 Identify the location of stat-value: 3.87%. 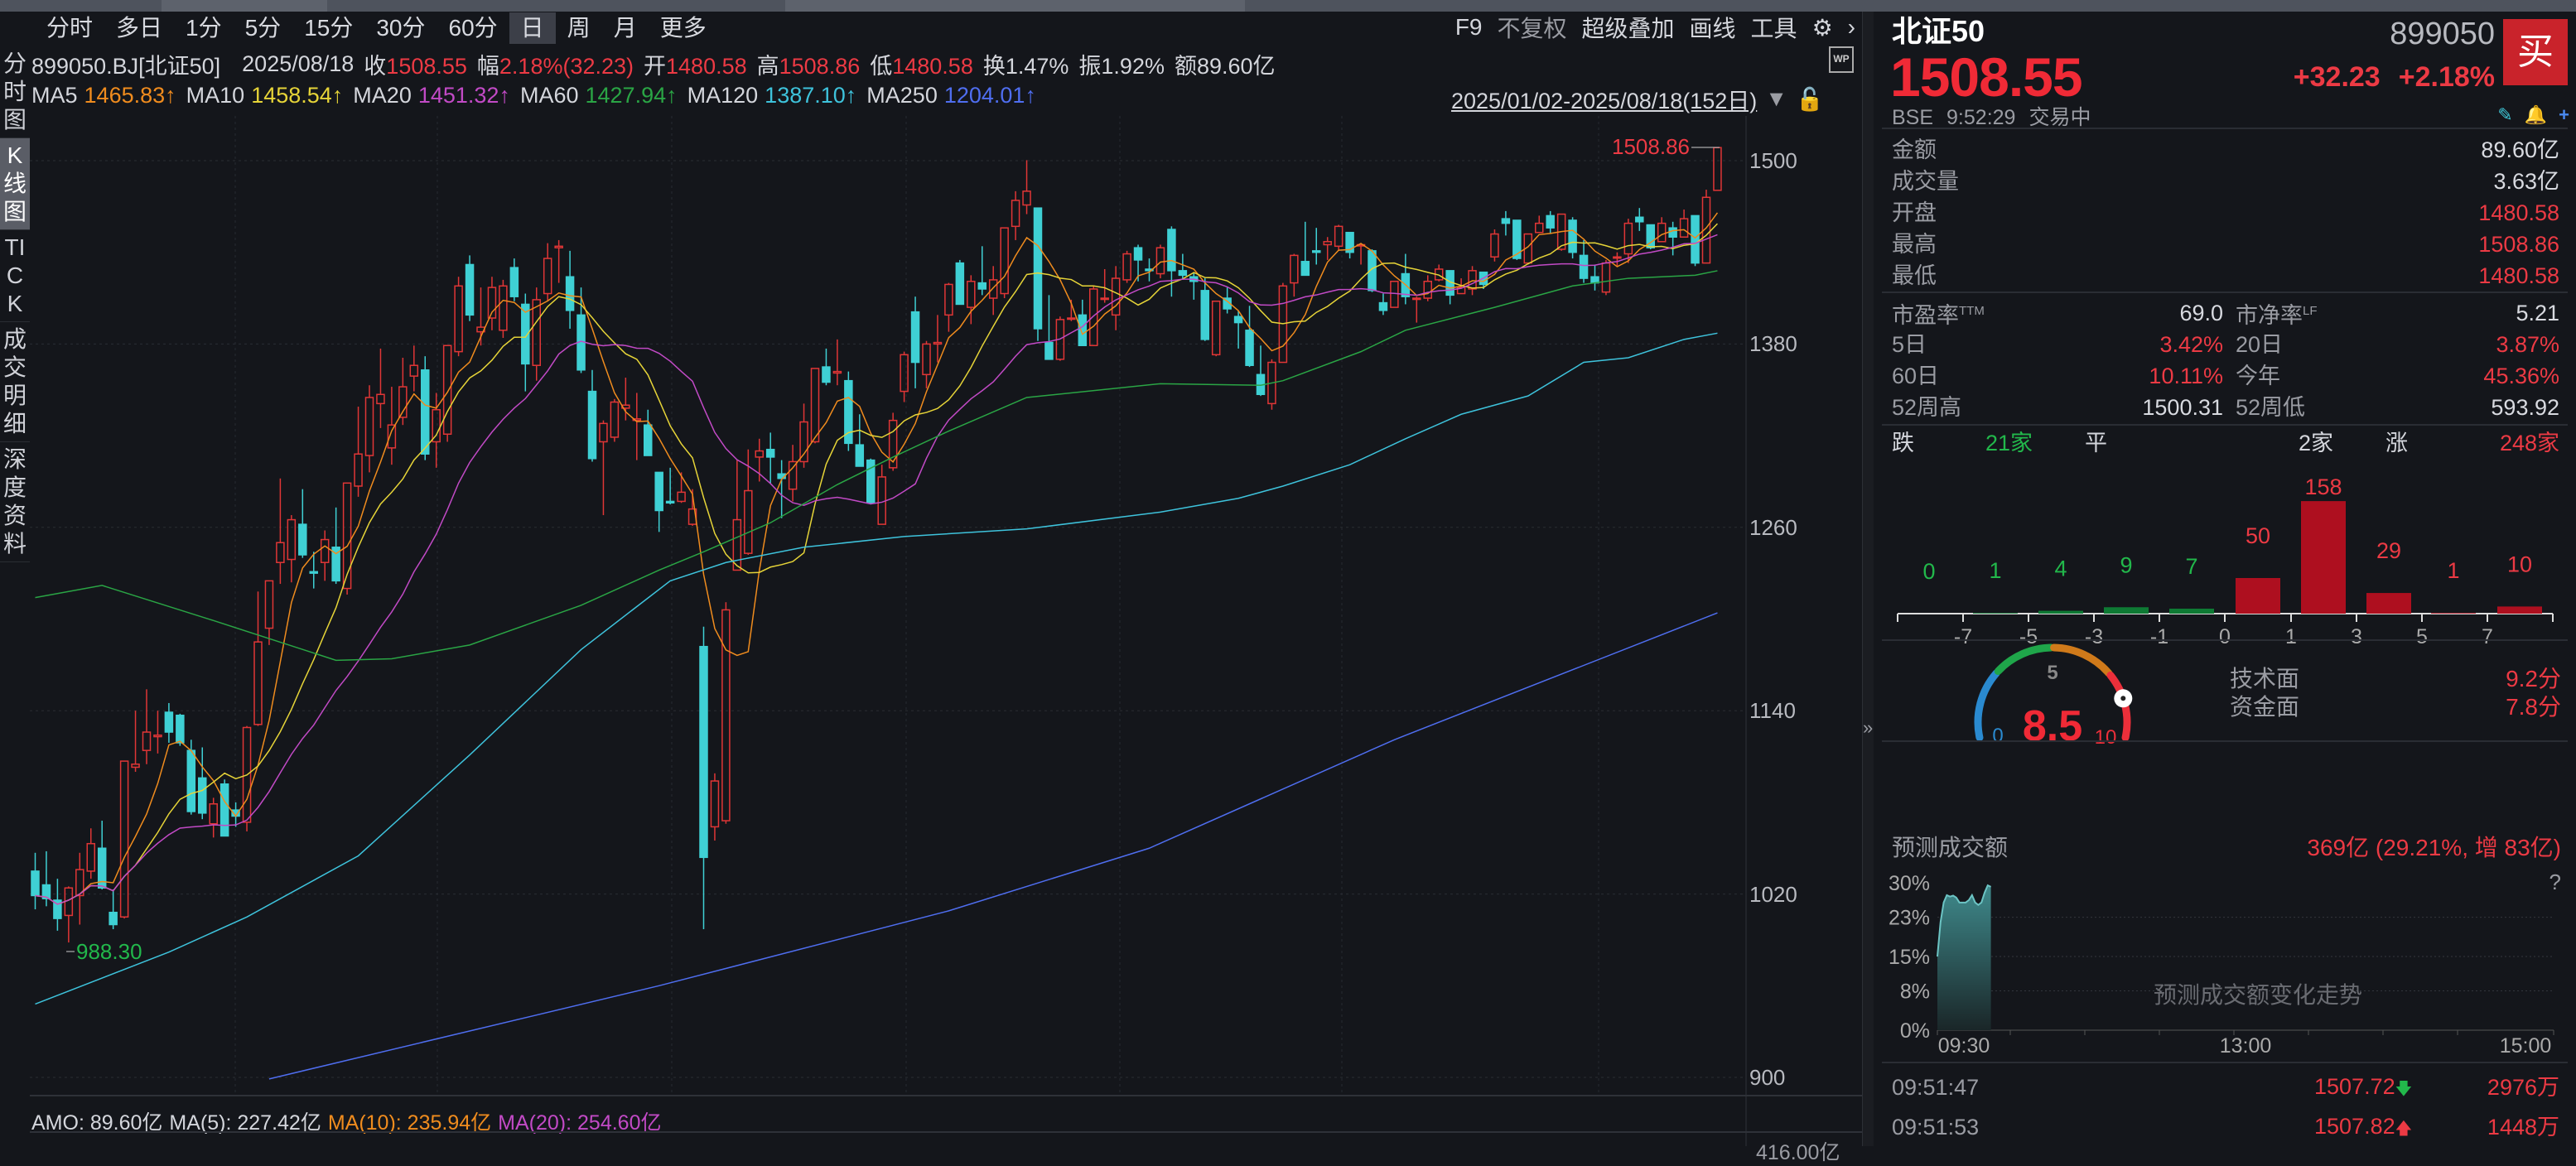
(2527, 344).